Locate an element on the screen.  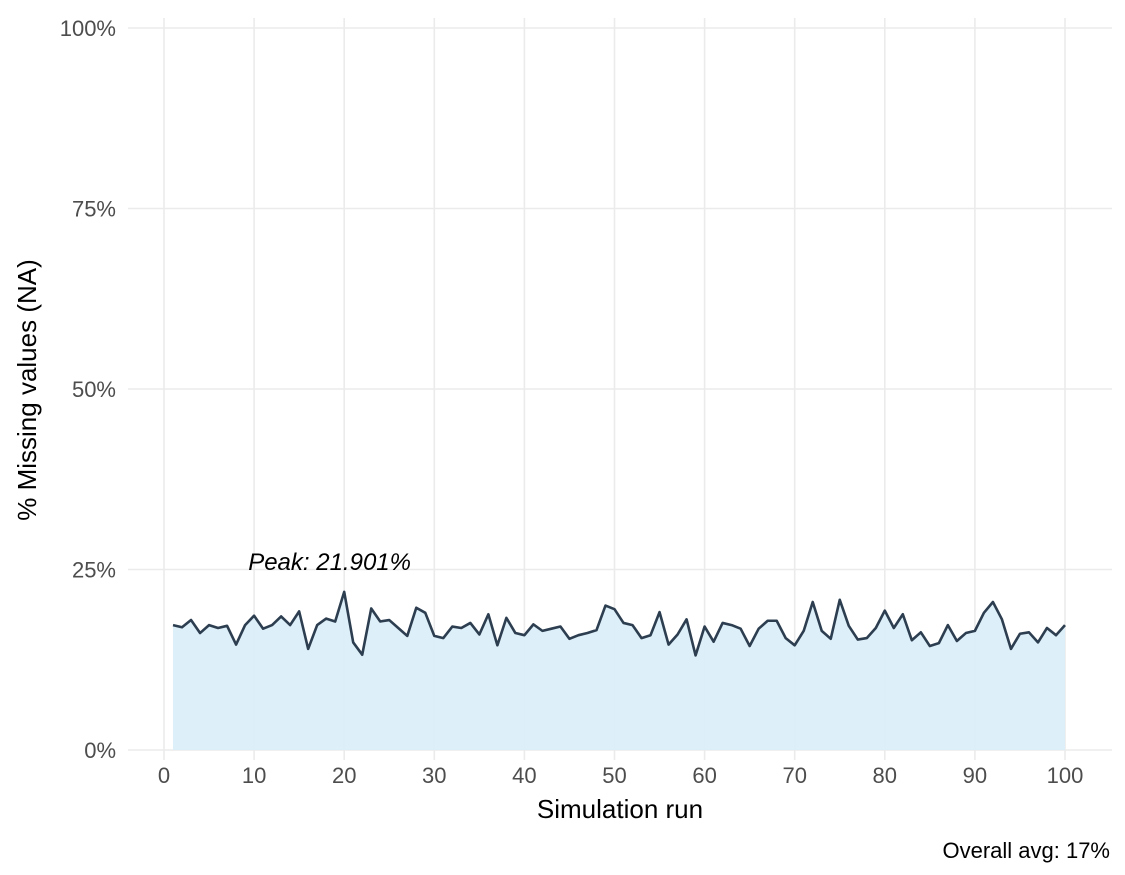
series-line is located at coordinates (619, 623).